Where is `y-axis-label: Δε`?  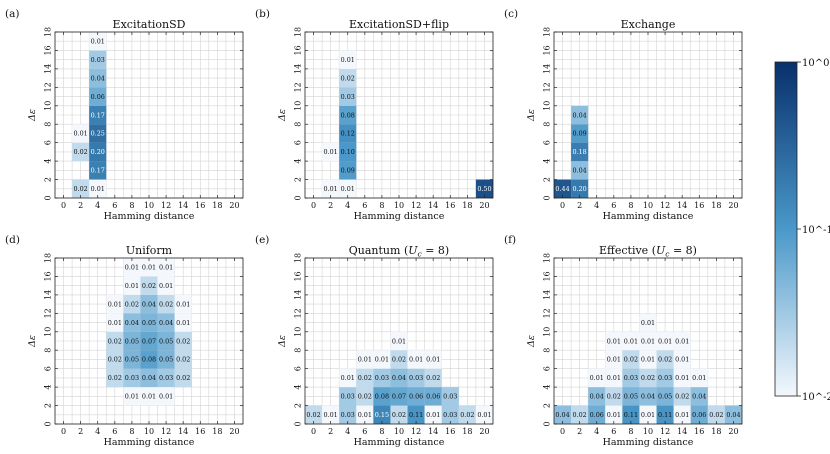
y-axis-label: Δε is located at coordinates (32, 115).